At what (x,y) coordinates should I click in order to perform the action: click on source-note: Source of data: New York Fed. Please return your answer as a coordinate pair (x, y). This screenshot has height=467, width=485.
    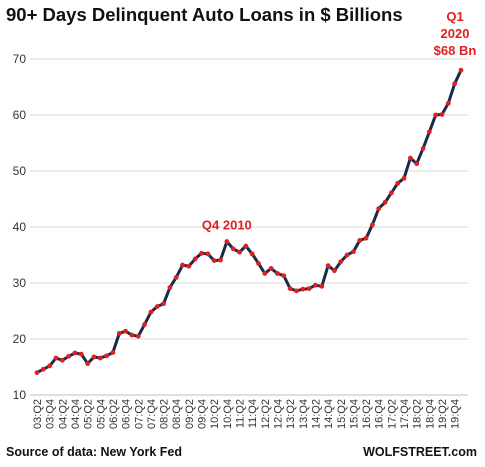
    Looking at the image, I should click on (94, 452).